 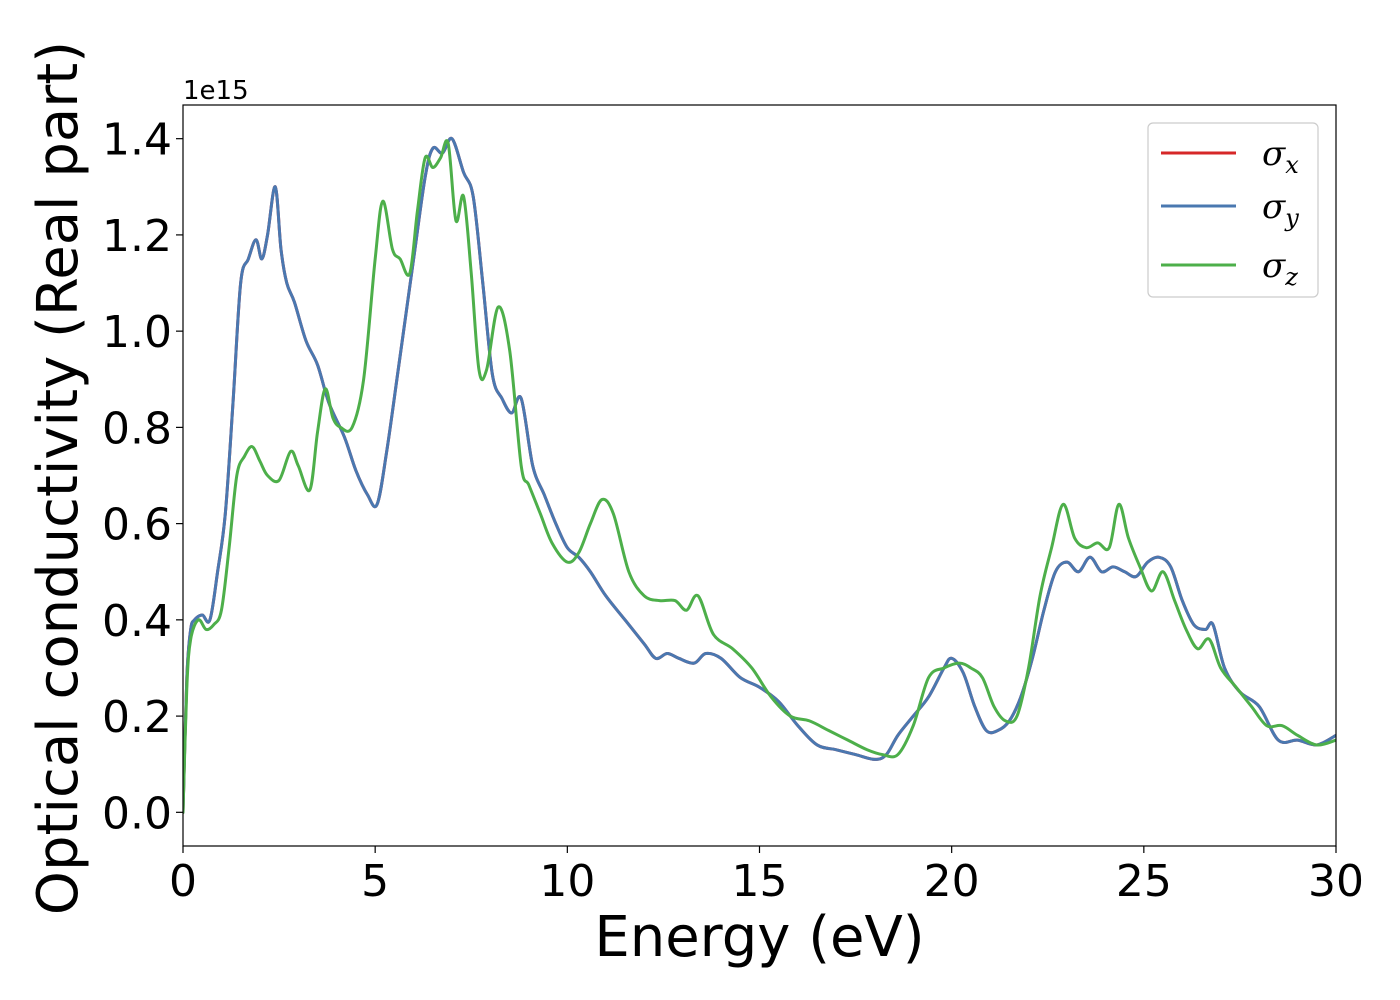 What do you see at coordinates (375, 881) in the screenshot?
I see `x-tick-label: 5` at bounding box center [375, 881].